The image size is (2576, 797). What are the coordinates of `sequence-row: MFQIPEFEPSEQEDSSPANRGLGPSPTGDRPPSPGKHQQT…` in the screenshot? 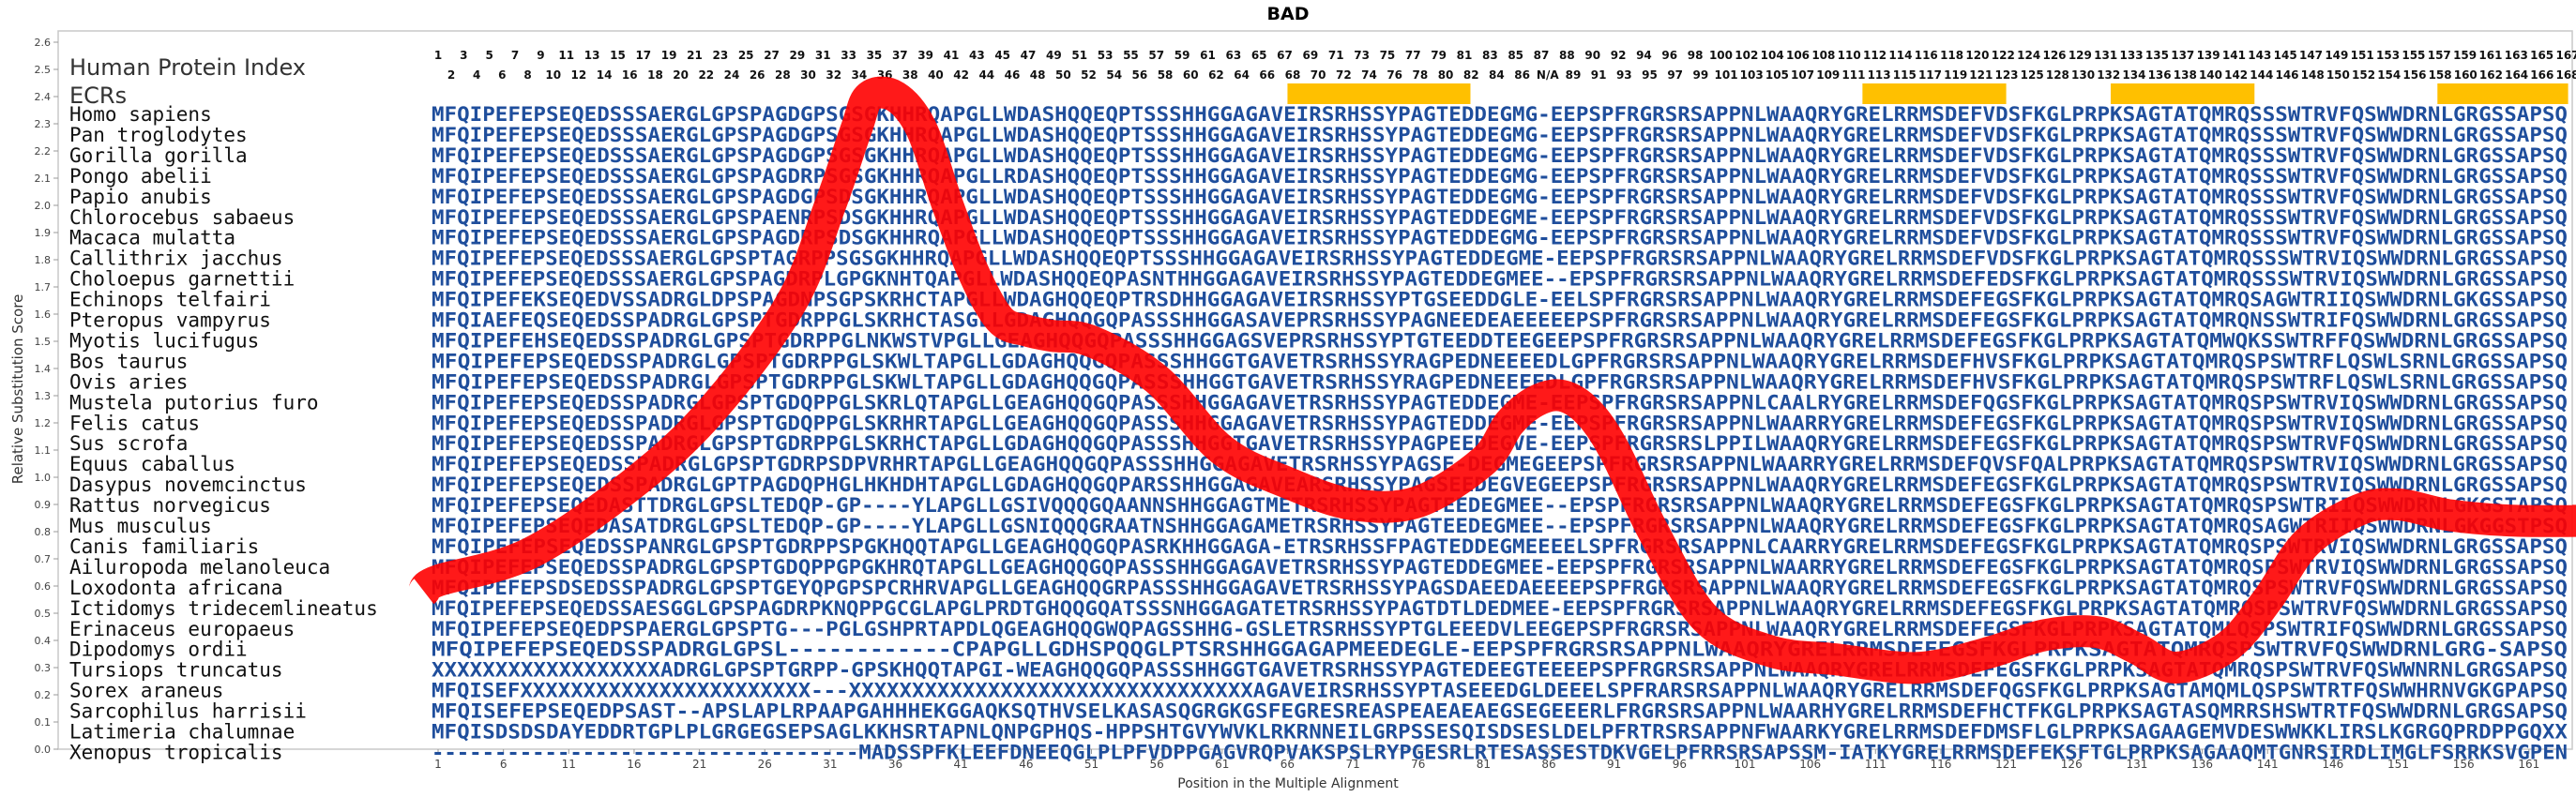 It's located at (1500, 546).